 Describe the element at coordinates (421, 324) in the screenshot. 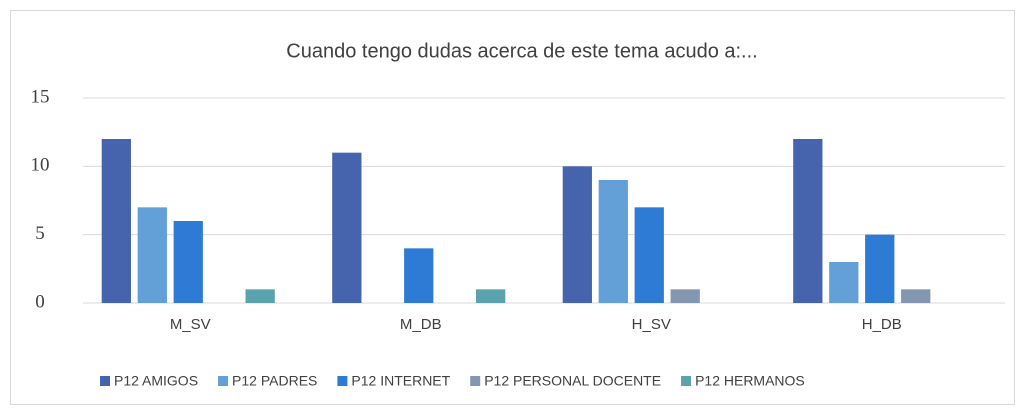

I see `x-tick-label: M_DB` at that location.